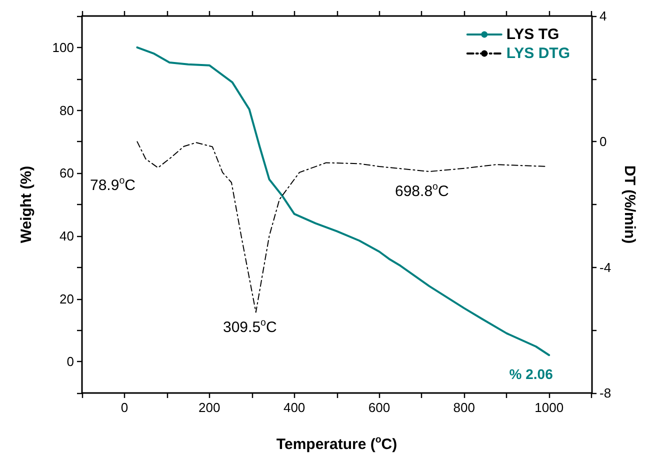 Image resolution: width=645 pixels, height=457 pixels. I want to click on legend-label: LYS TG, so click(533, 34).